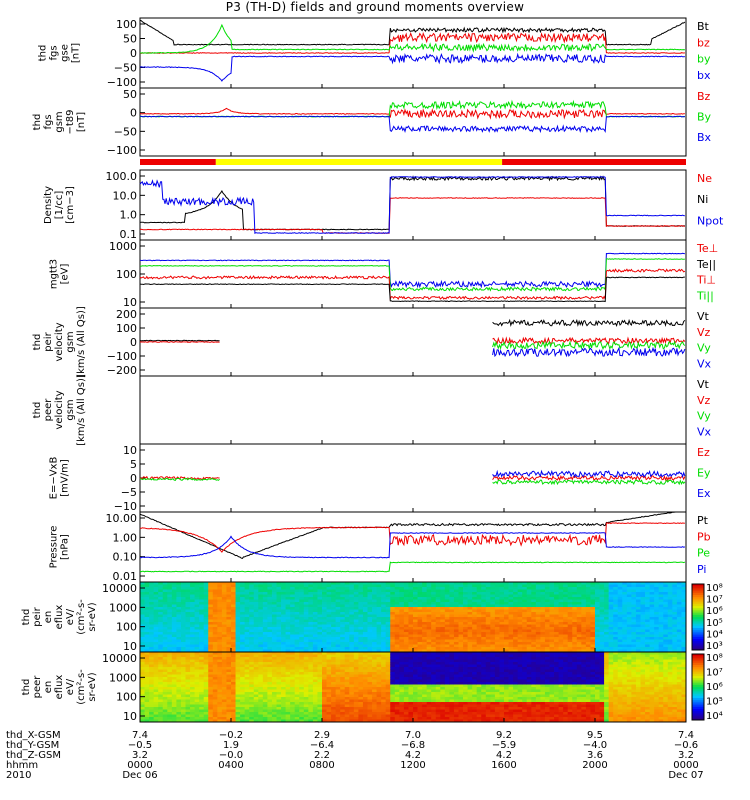  I want to click on y-tick-label: 10.0, so click(125, 195).